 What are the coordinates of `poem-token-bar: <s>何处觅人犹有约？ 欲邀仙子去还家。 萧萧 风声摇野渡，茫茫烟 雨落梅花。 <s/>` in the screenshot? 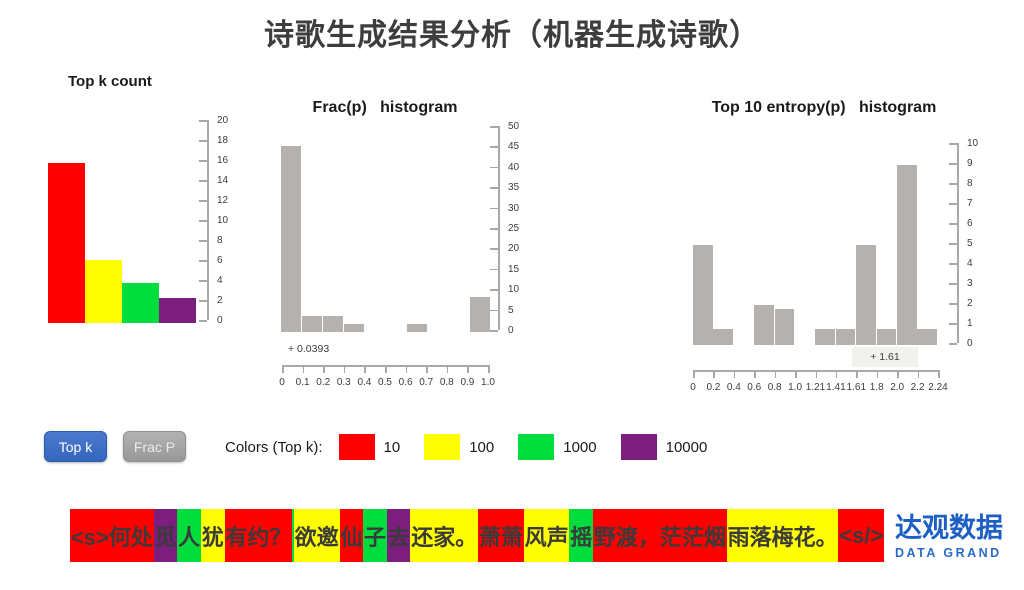 It's located at (477, 535).